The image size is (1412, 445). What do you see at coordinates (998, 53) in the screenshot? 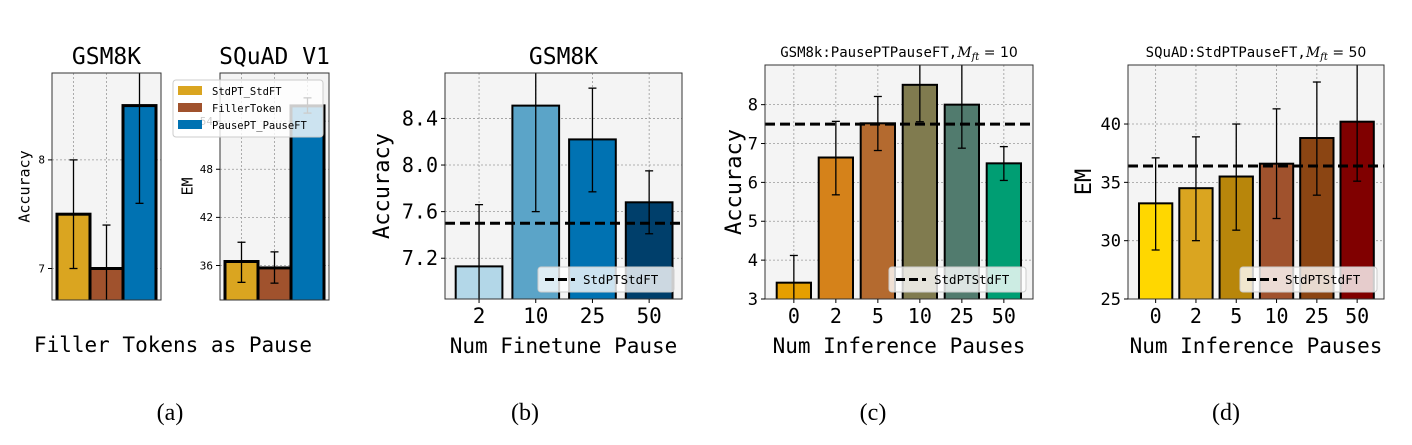
I see `title-rest: = 10` at bounding box center [998, 53].